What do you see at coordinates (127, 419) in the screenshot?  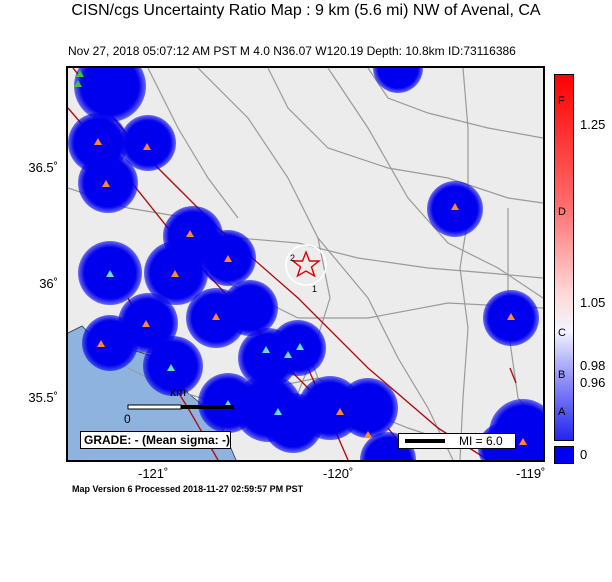 I see `scale-zero: 0` at bounding box center [127, 419].